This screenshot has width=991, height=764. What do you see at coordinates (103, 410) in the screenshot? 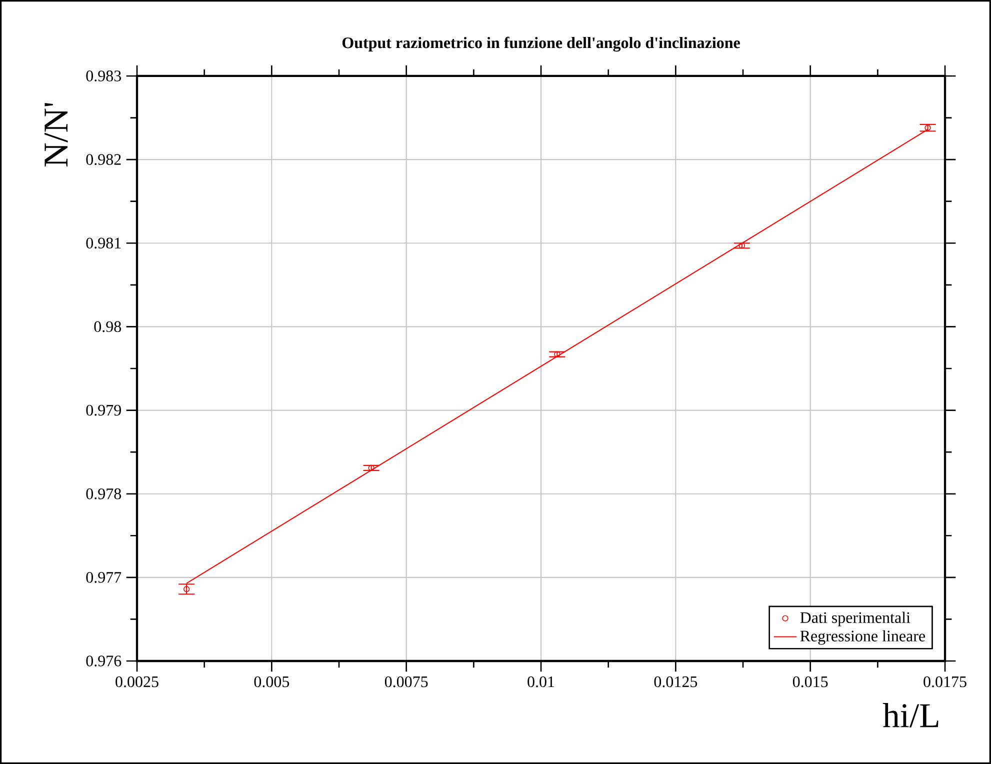
I see `y-tick-label: 0.979` at bounding box center [103, 410].